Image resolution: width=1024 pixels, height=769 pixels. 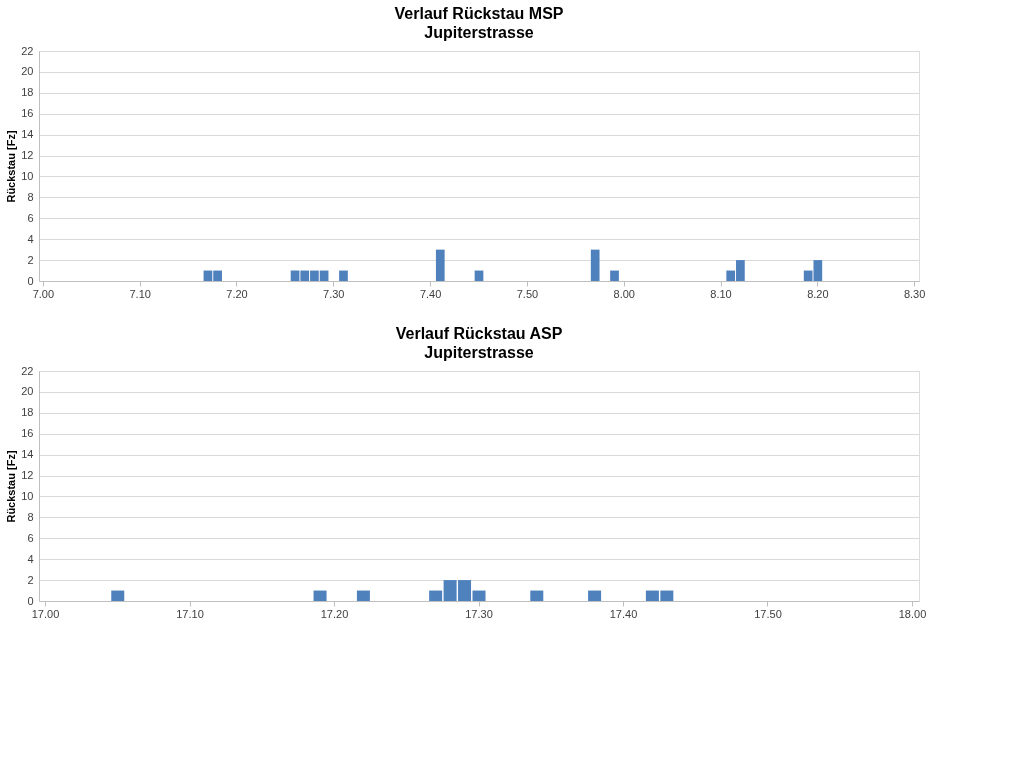 I want to click on x-tick-label: 8.20, so click(x=818, y=293).